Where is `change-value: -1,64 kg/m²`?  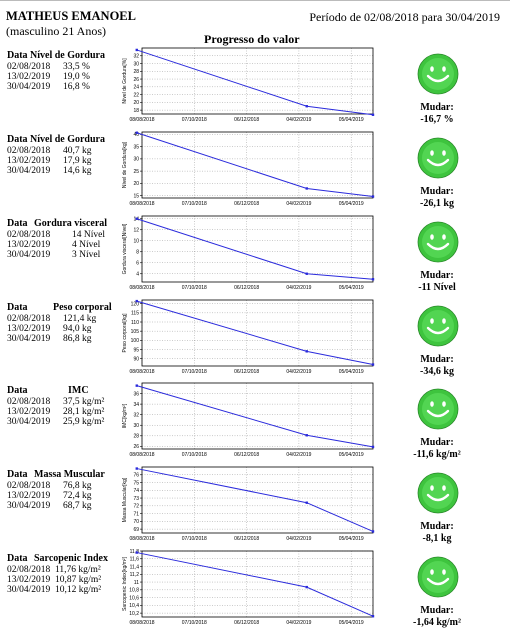
change-value: -1,64 kg/m² is located at coordinates (437, 622).